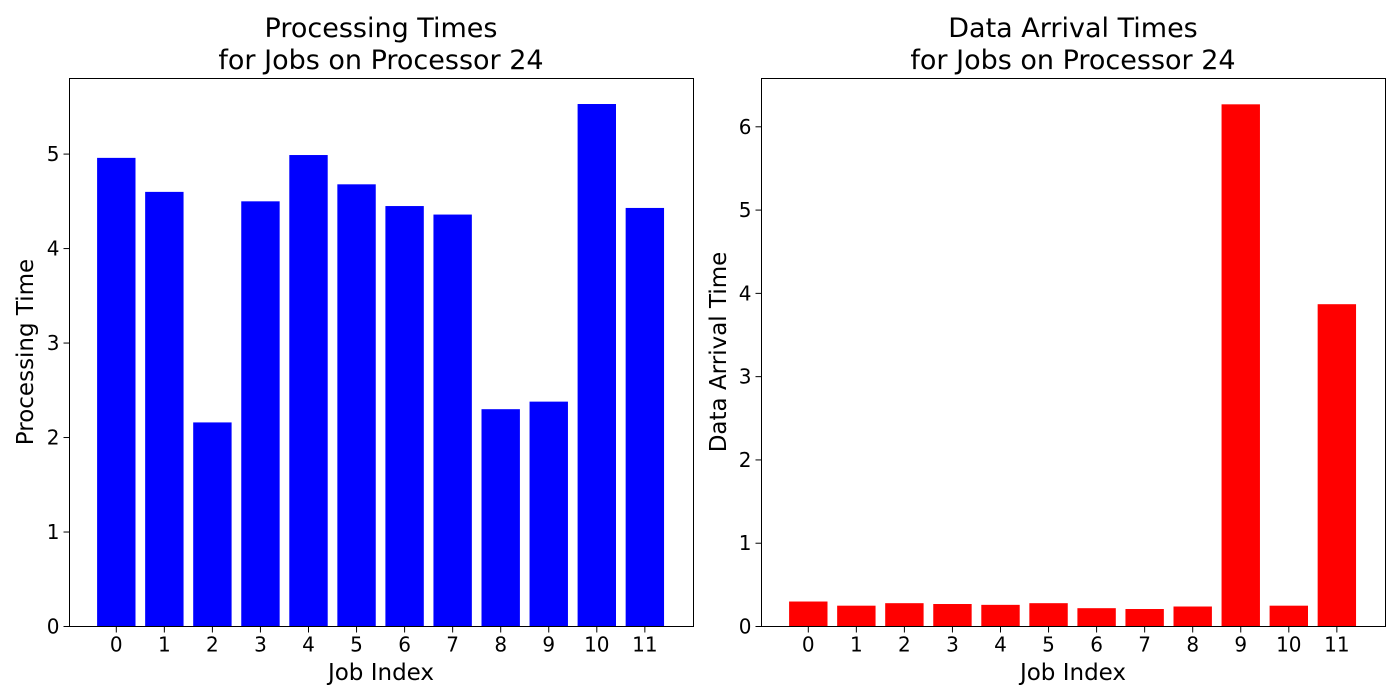 The height and width of the screenshot is (700, 1400). I want to click on y-tick-label: 6, so click(745, 127).